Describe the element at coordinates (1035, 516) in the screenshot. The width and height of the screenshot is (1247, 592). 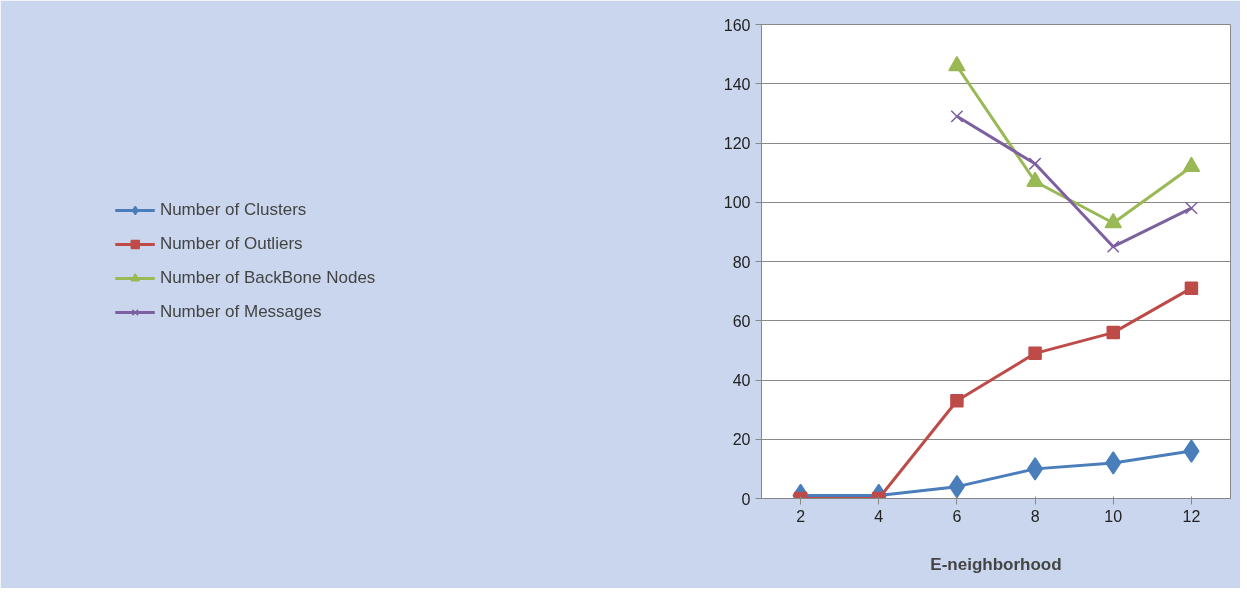
I see `x-tick-label: 8` at that location.